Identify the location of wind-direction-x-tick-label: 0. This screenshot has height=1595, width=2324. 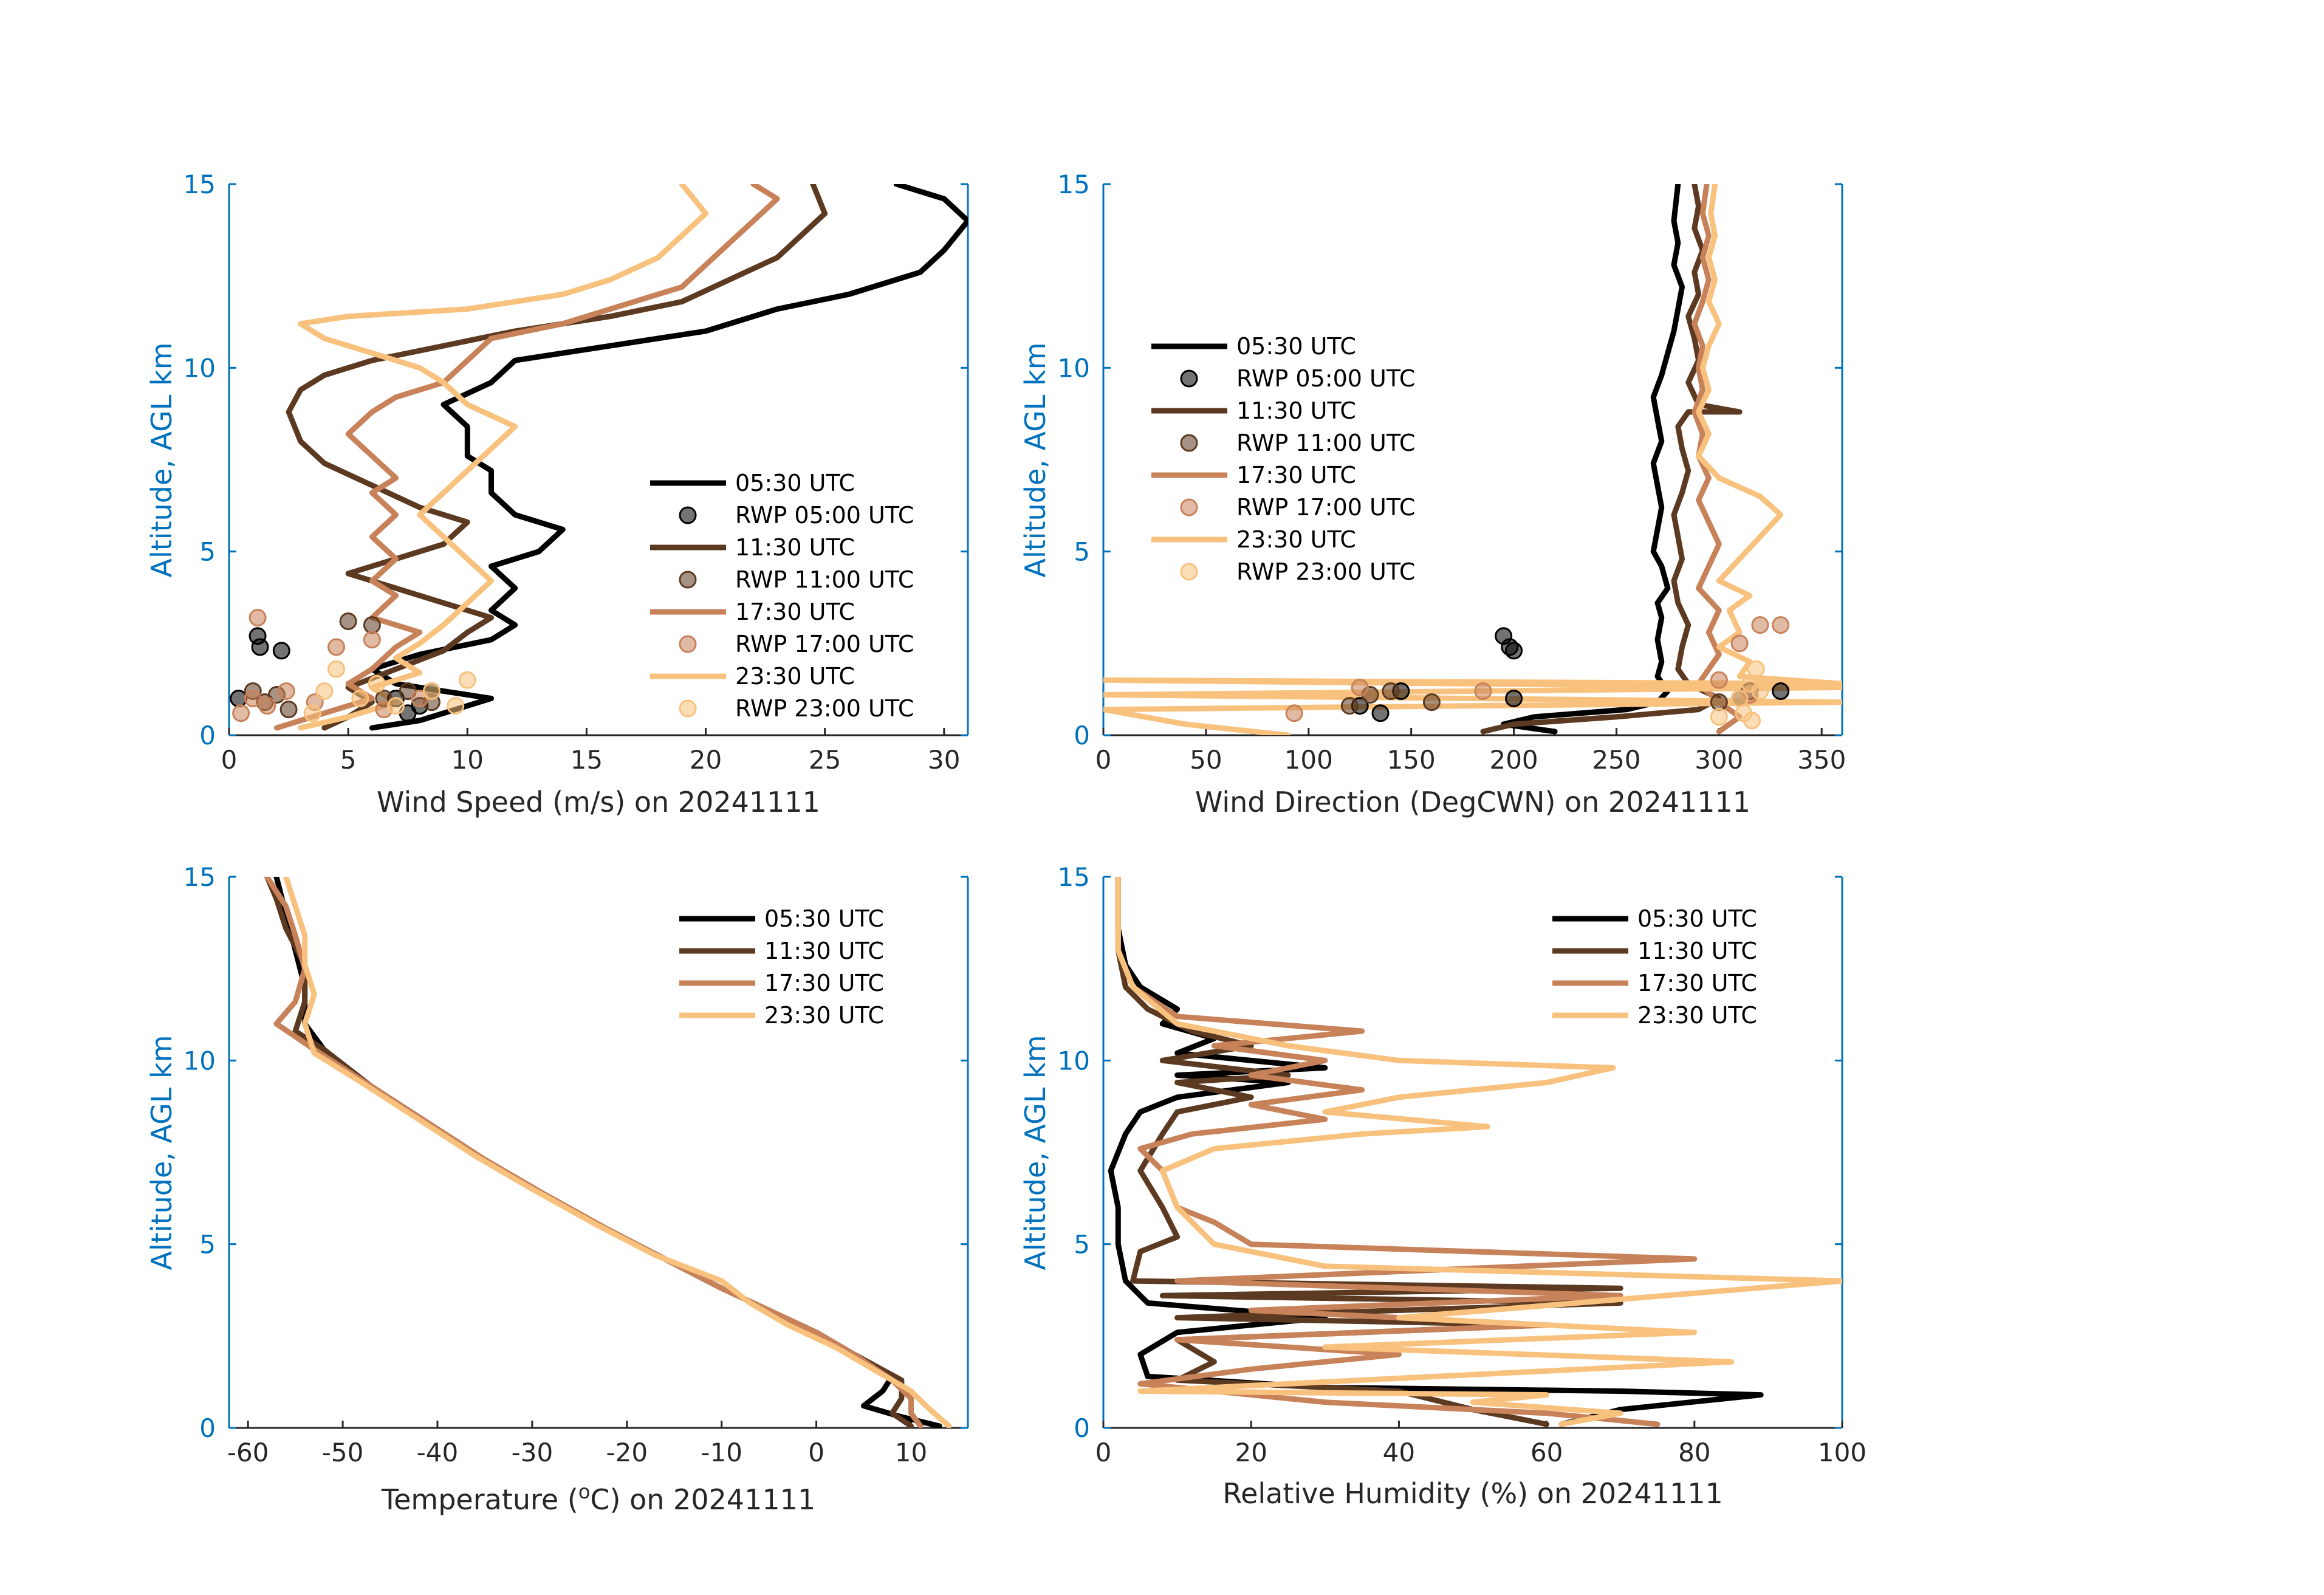
(1103, 760).